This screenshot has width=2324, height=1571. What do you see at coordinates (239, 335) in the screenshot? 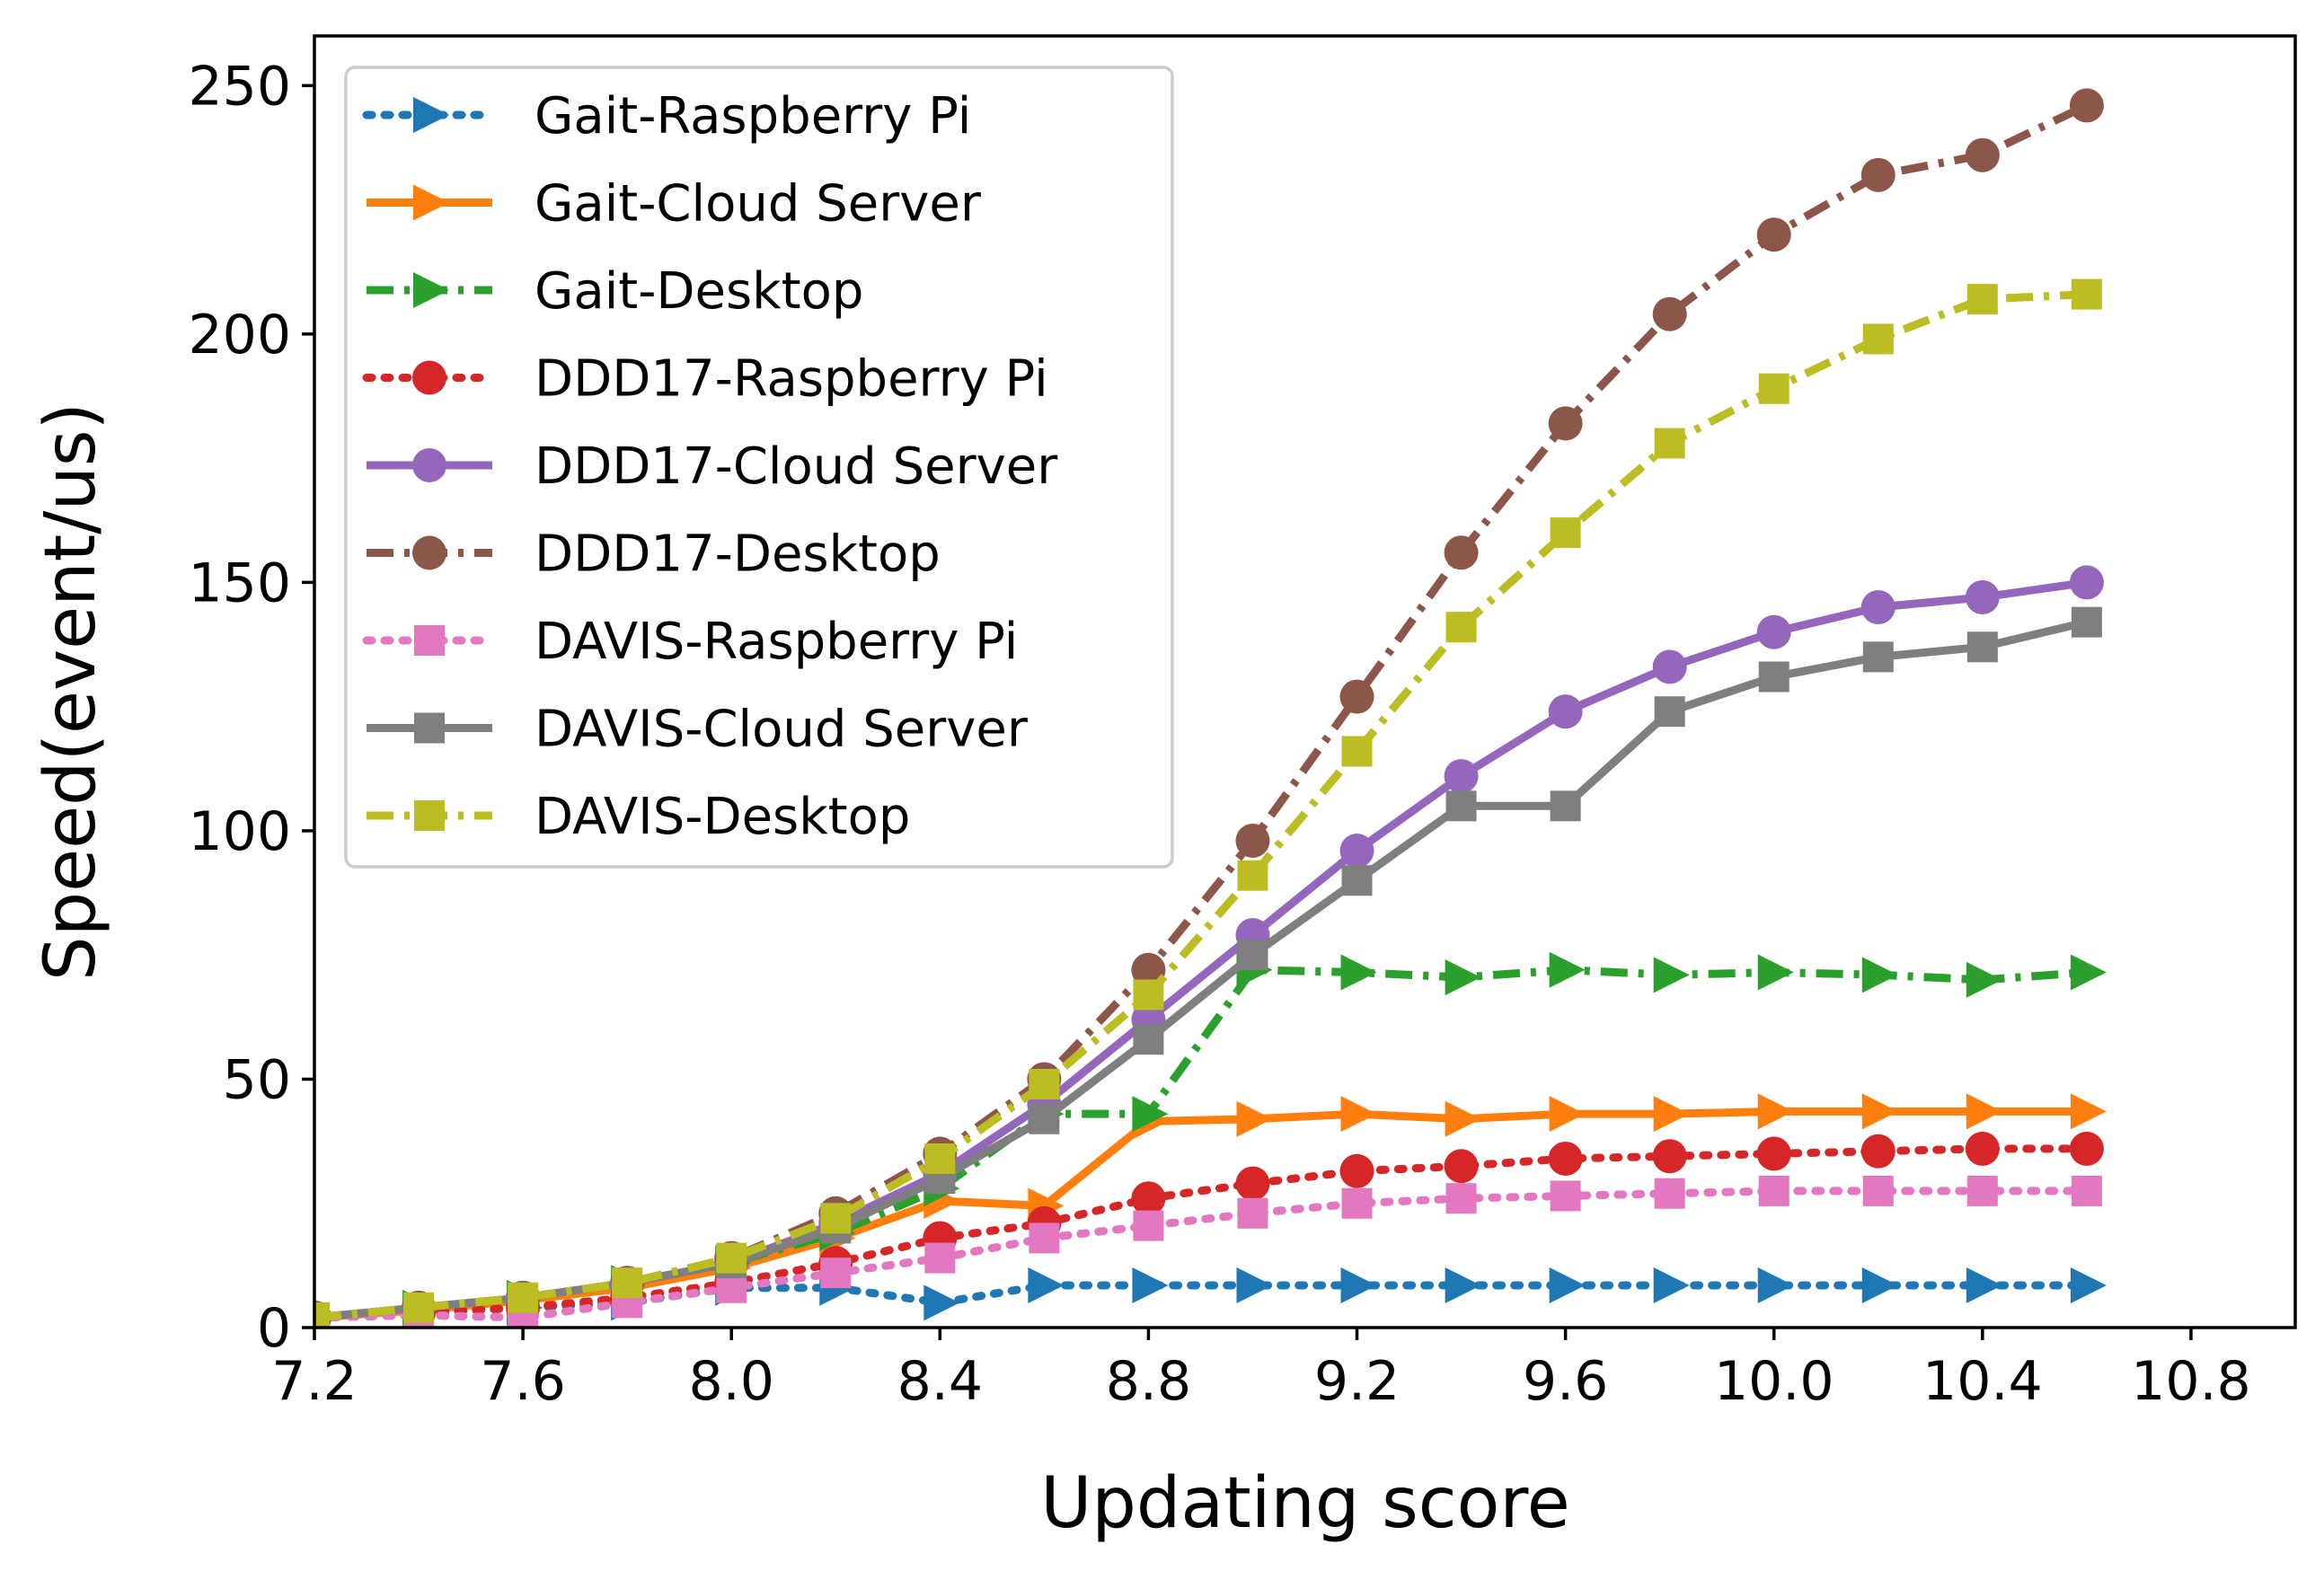
I see `y-tick-label: 200` at bounding box center [239, 335].